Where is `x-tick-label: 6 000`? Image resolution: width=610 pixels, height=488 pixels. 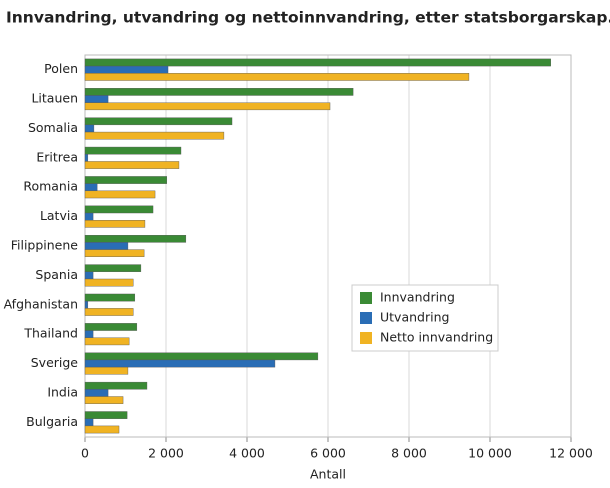 x-tick-label: 6 000 is located at coordinates (328, 453).